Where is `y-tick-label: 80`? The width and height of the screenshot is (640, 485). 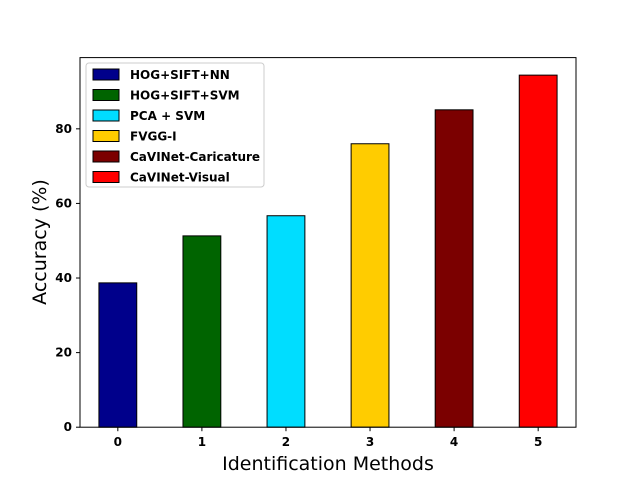 y-tick-label: 80 is located at coordinates (63, 129).